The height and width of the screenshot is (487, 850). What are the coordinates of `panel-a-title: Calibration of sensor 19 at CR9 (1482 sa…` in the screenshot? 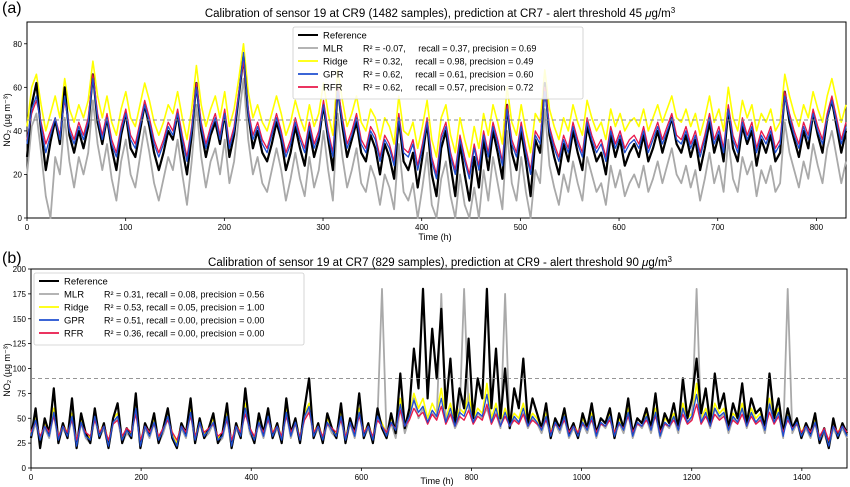 It's located at (440, 13).